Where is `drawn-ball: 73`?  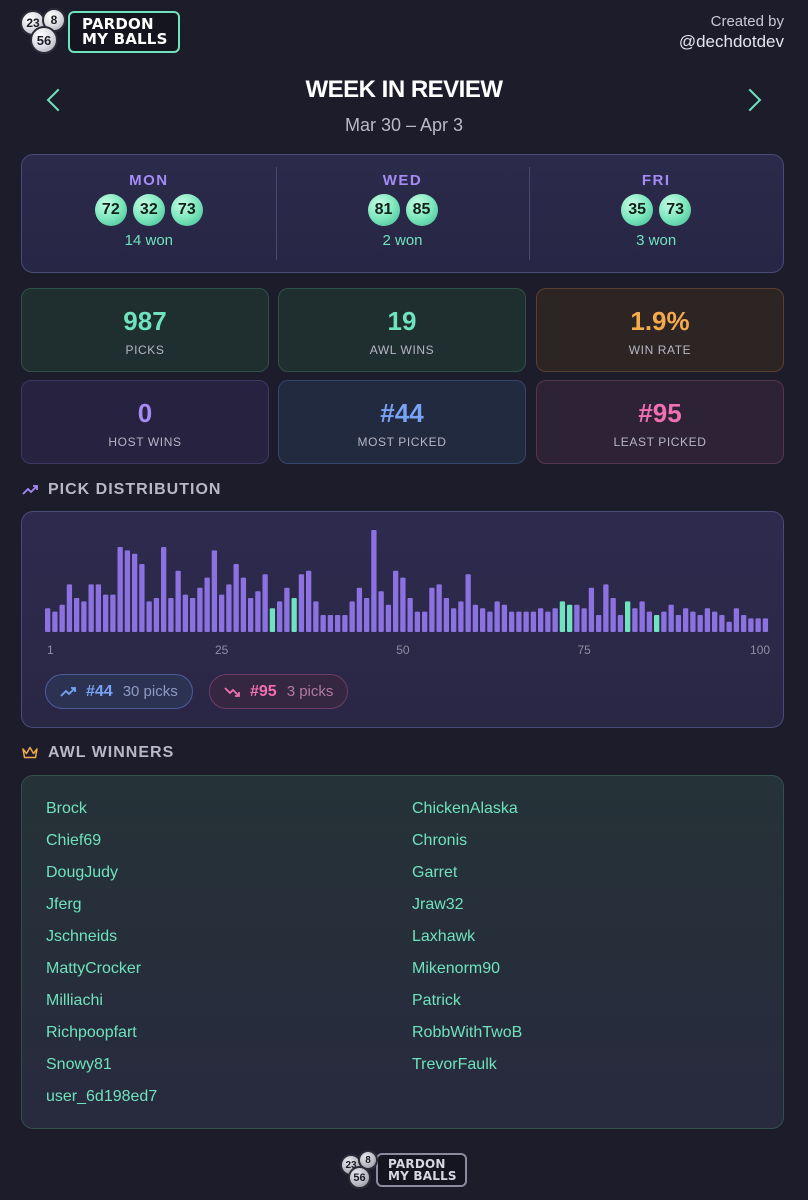
drawn-ball: 73 is located at coordinates (186, 210).